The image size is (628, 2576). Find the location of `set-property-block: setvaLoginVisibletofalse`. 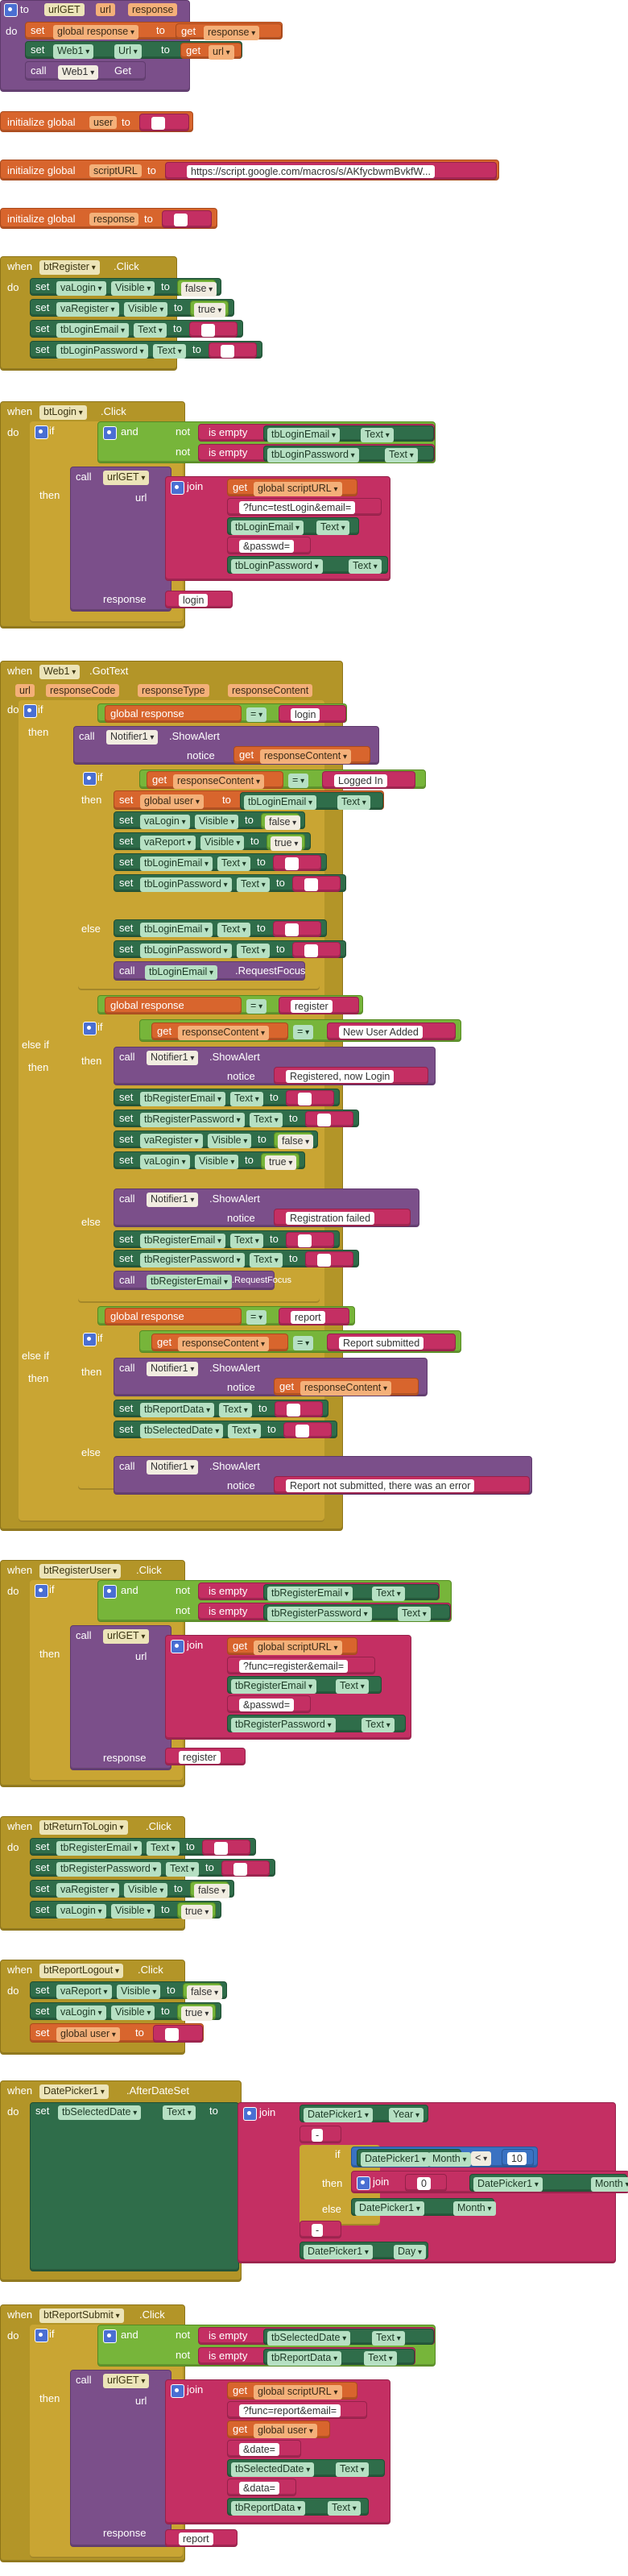

set-property-block: setvaLoginVisibletofalse is located at coordinates (125, 287).